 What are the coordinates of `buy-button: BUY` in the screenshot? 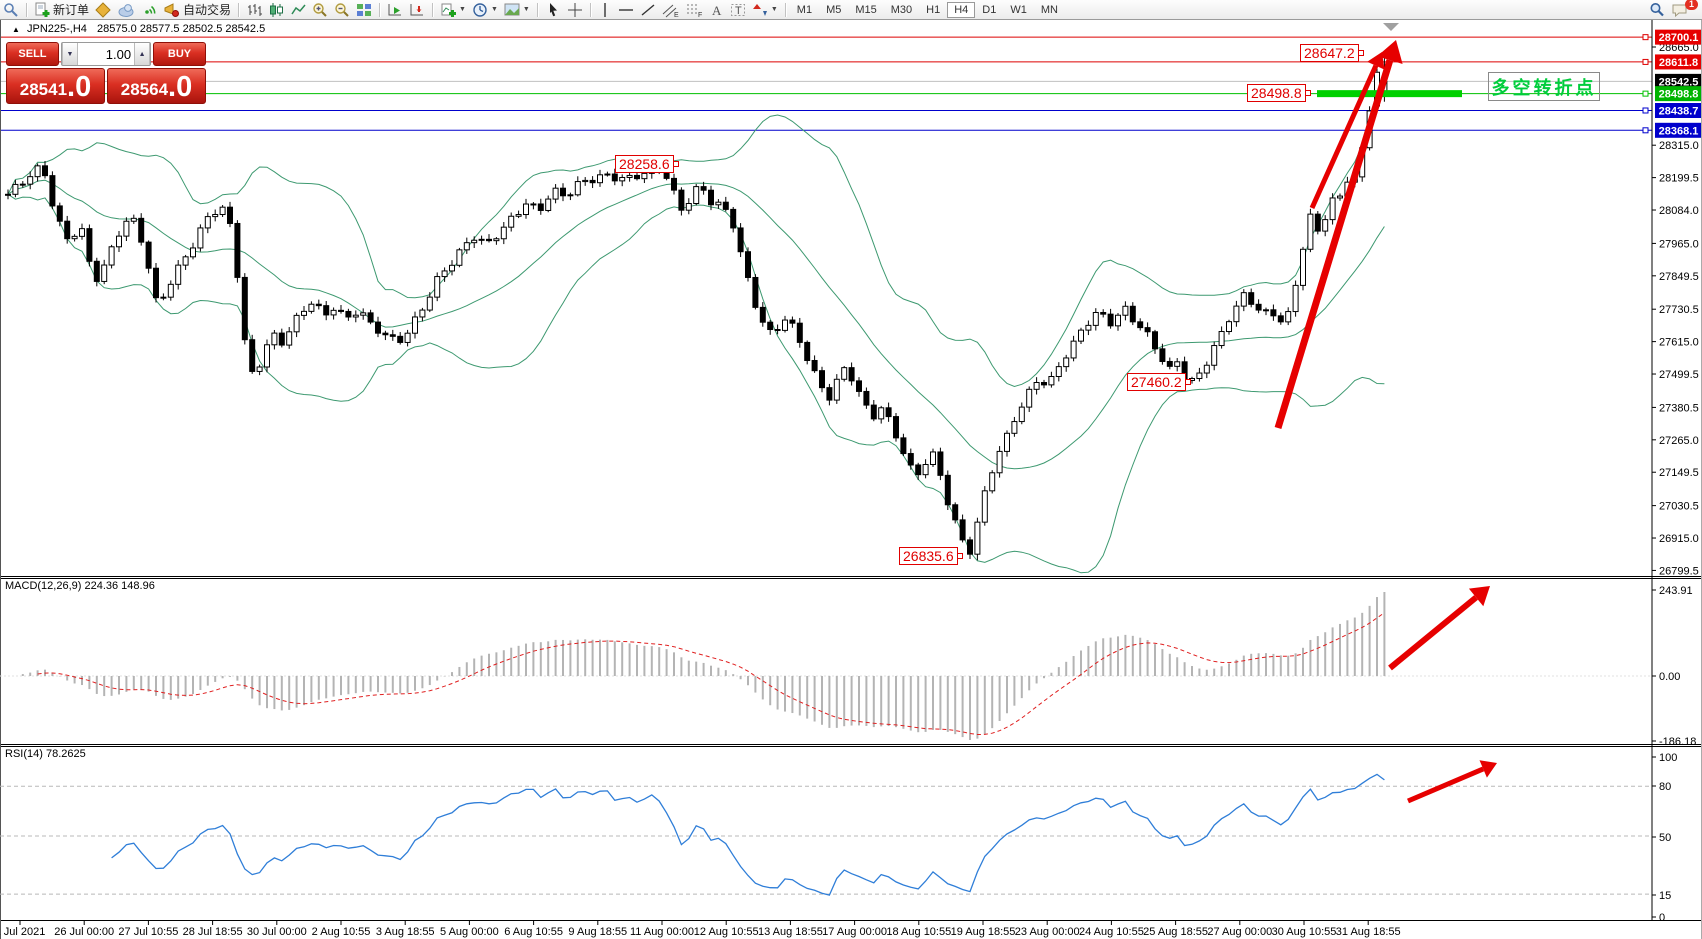 It's located at (179, 54).